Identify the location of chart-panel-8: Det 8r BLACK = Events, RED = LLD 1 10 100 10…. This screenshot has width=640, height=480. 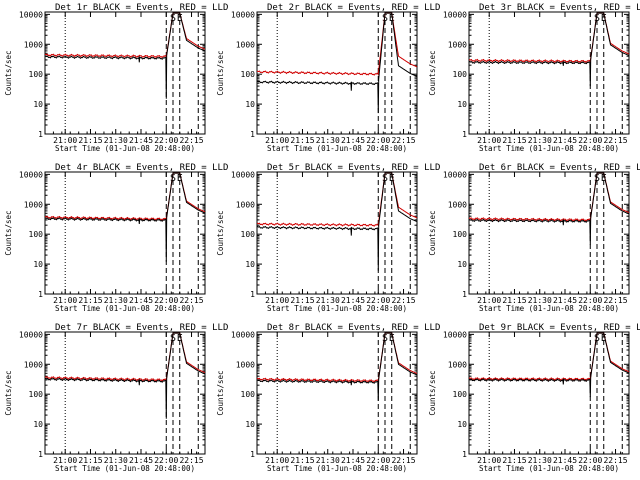
(328, 398).